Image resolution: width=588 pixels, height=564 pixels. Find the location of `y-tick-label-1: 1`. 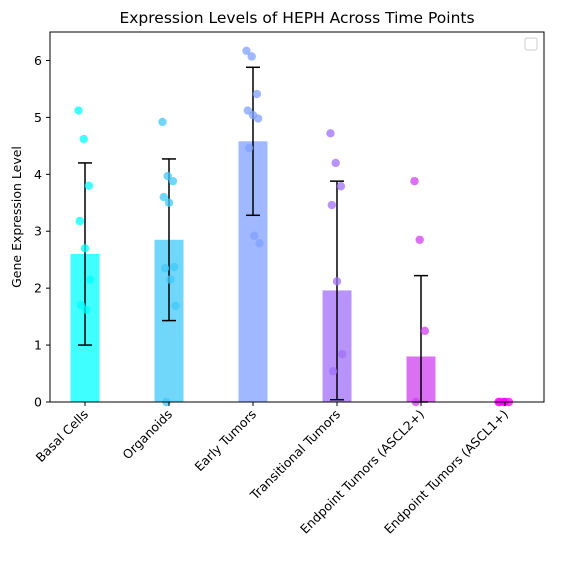

y-tick-label-1: 1 is located at coordinates (38, 345).